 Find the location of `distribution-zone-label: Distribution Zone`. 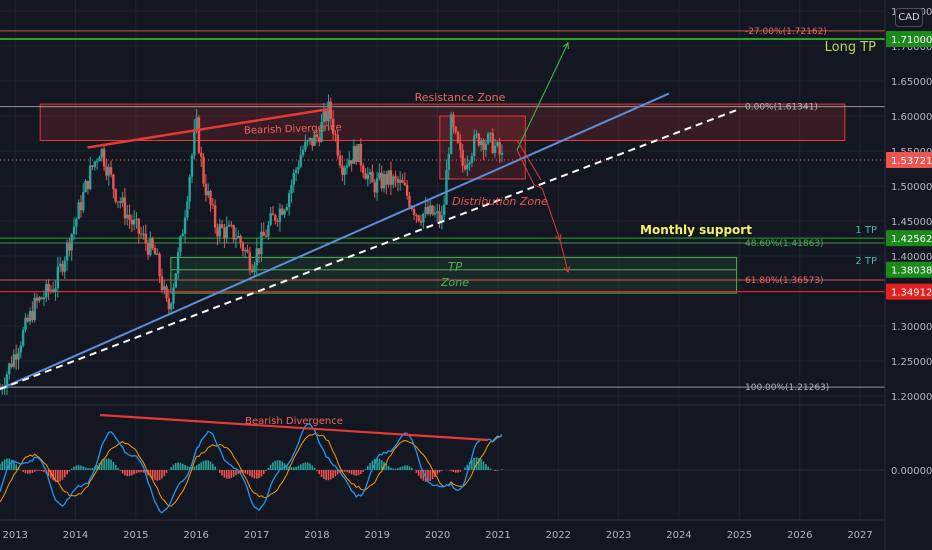

distribution-zone-label: Distribution Zone is located at coordinates (500, 201).